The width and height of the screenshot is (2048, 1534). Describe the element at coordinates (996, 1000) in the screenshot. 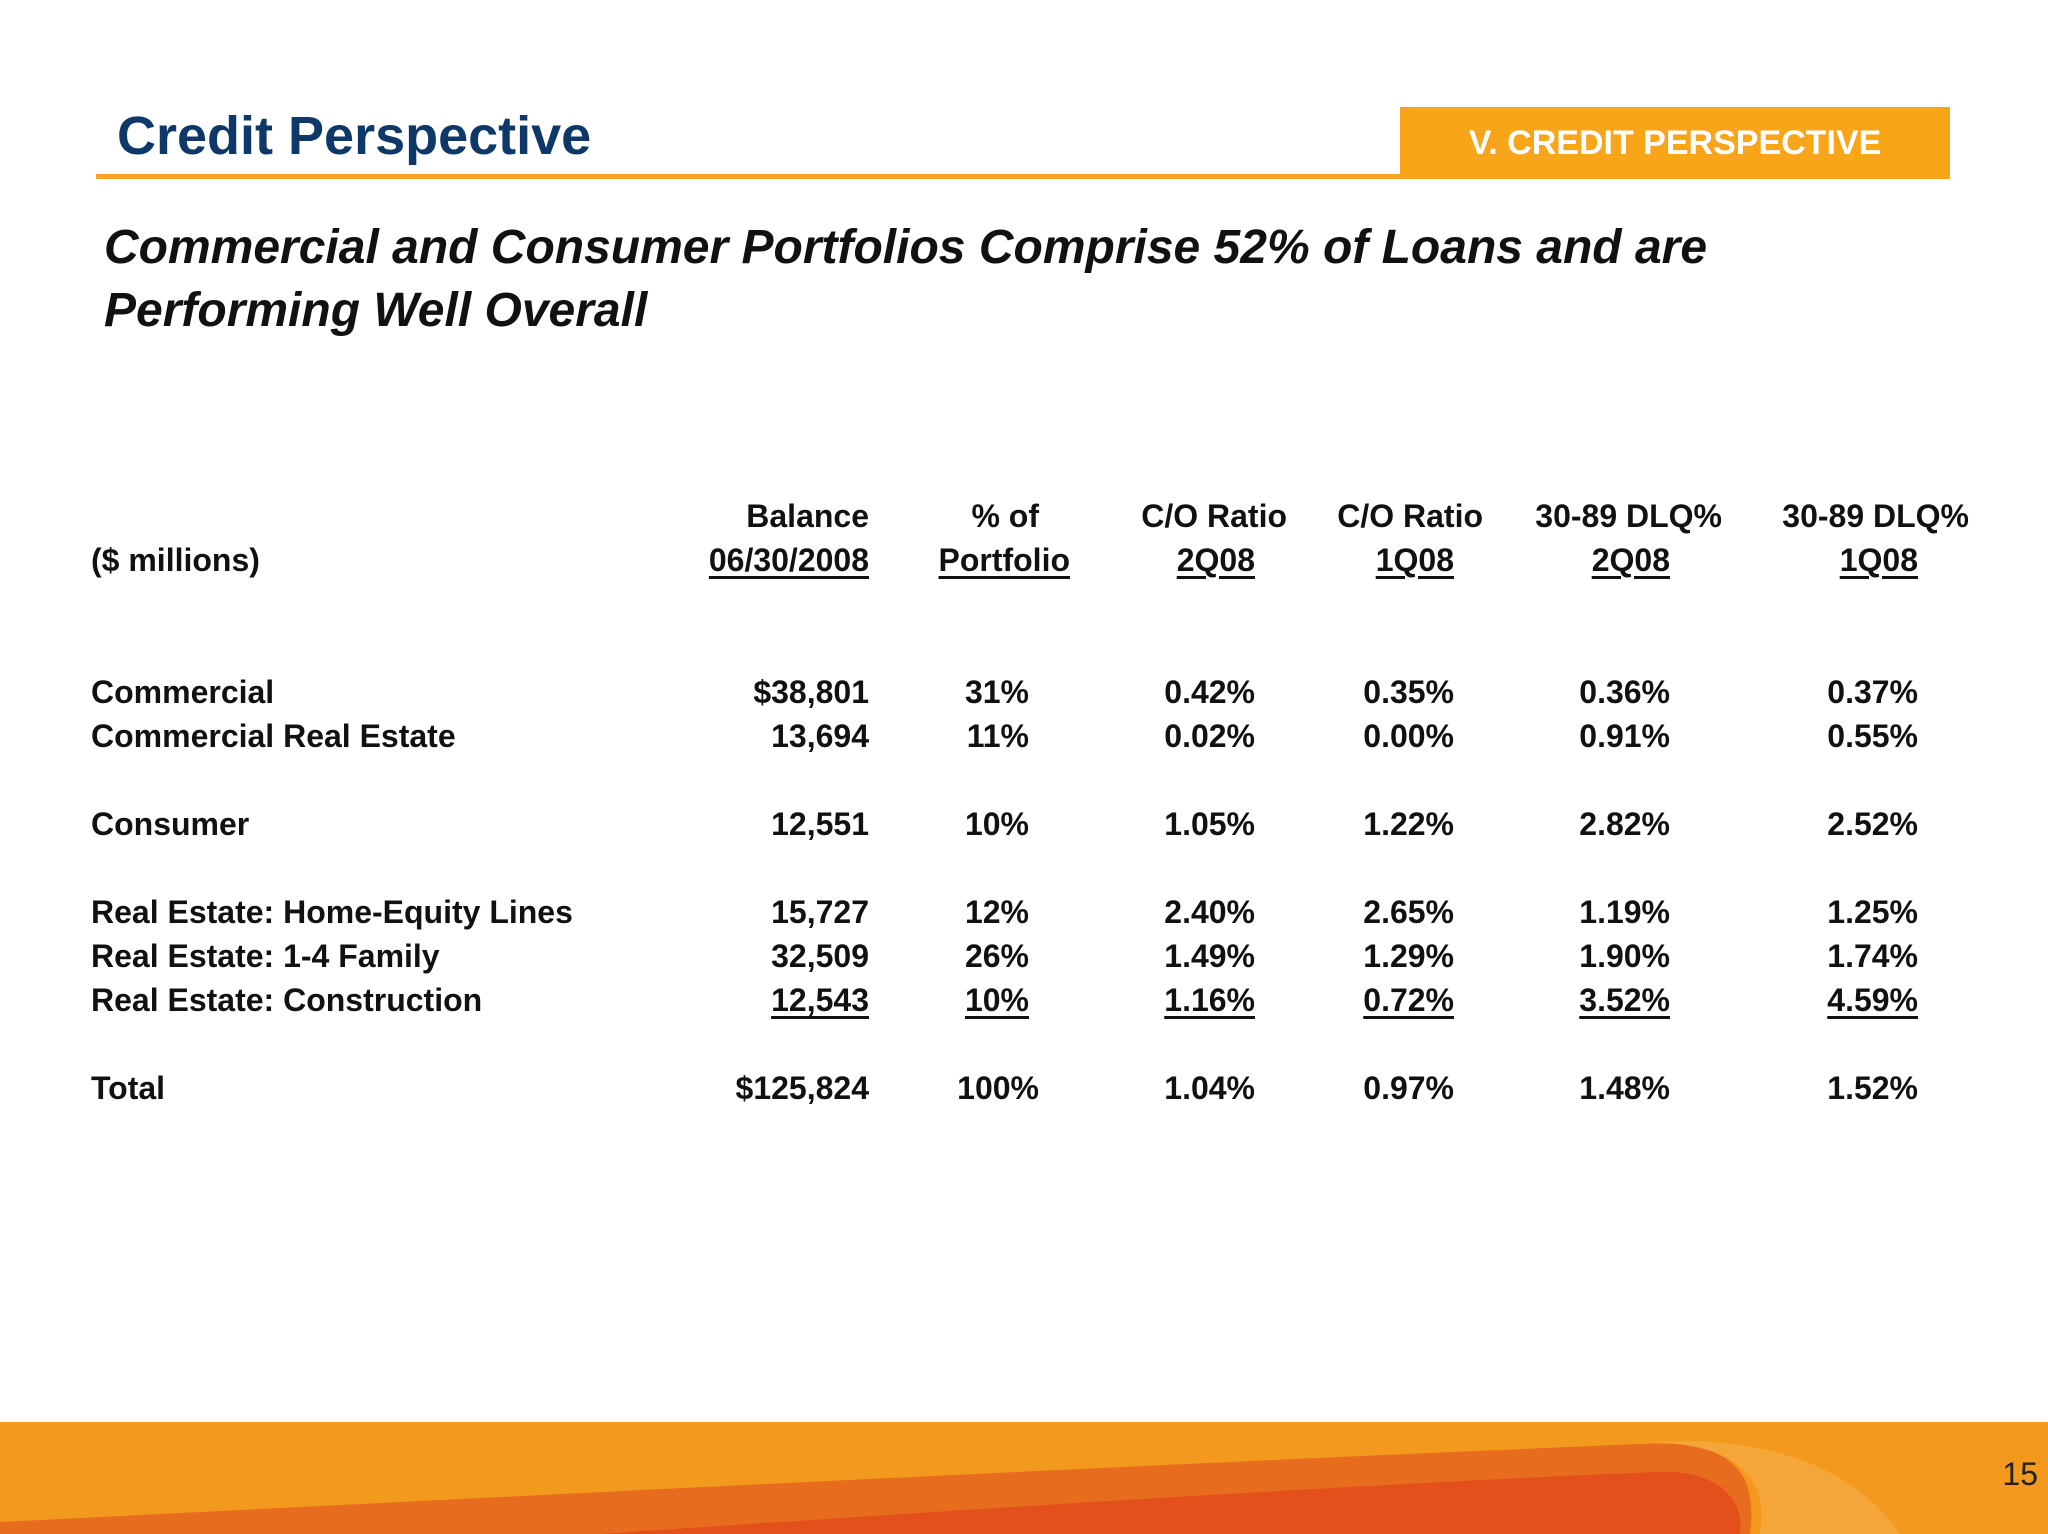

I see `cell-construction-pct: 10%` at that location.